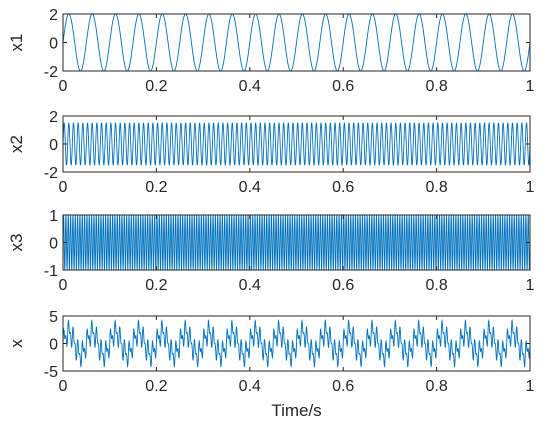 This screenshot has height=439, width=550. Describe the element at coordinates (296, 410) in the screenshot. I see `x-axis-label: Time/s` at that location.